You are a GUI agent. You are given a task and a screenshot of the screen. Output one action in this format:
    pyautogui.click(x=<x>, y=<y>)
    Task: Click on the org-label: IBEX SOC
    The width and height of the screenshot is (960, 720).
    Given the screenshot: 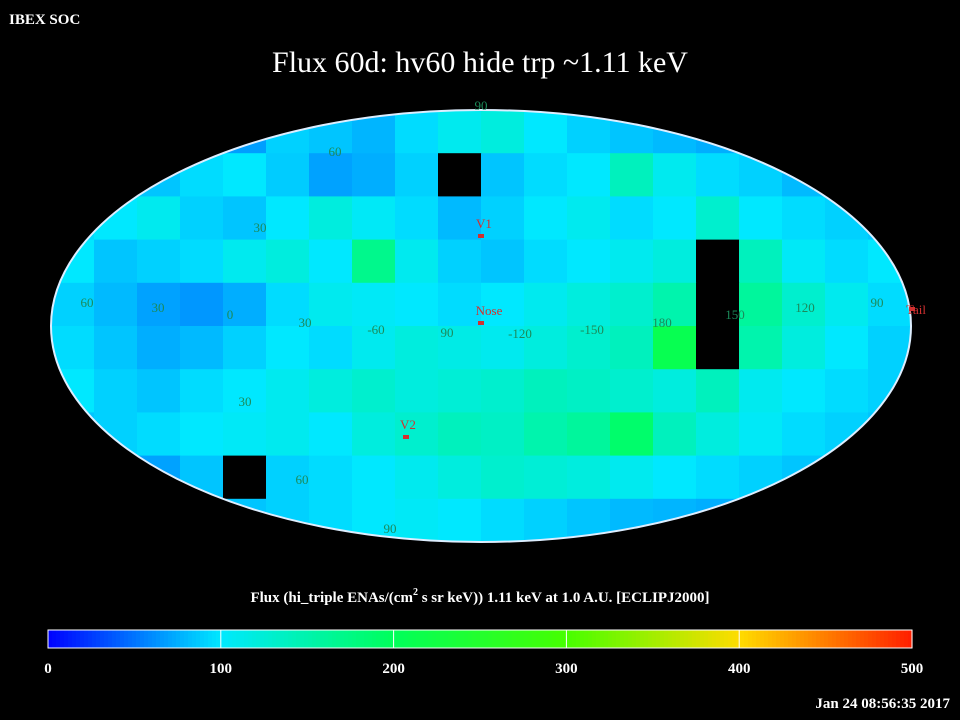 What is the action you would take?
    pyautogui.click(x=44, y=20)
    